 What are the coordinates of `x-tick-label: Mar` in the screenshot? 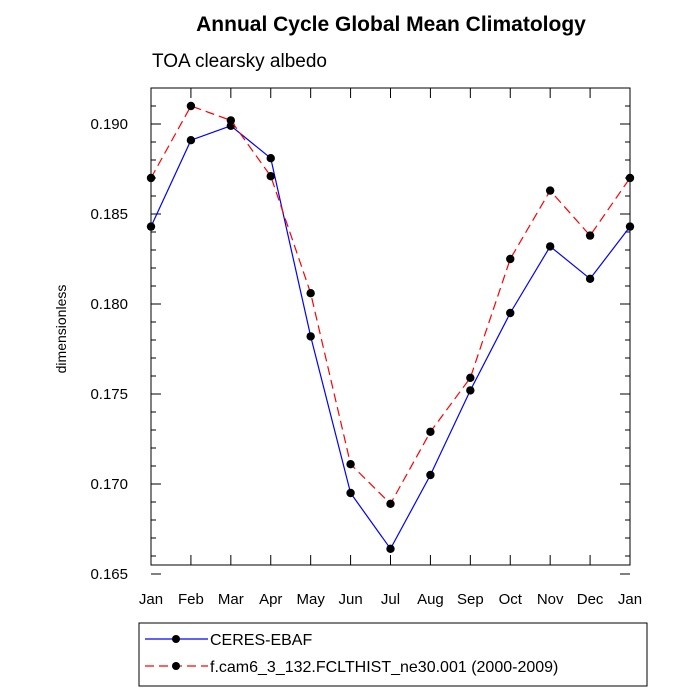 It's located at (231, 599).